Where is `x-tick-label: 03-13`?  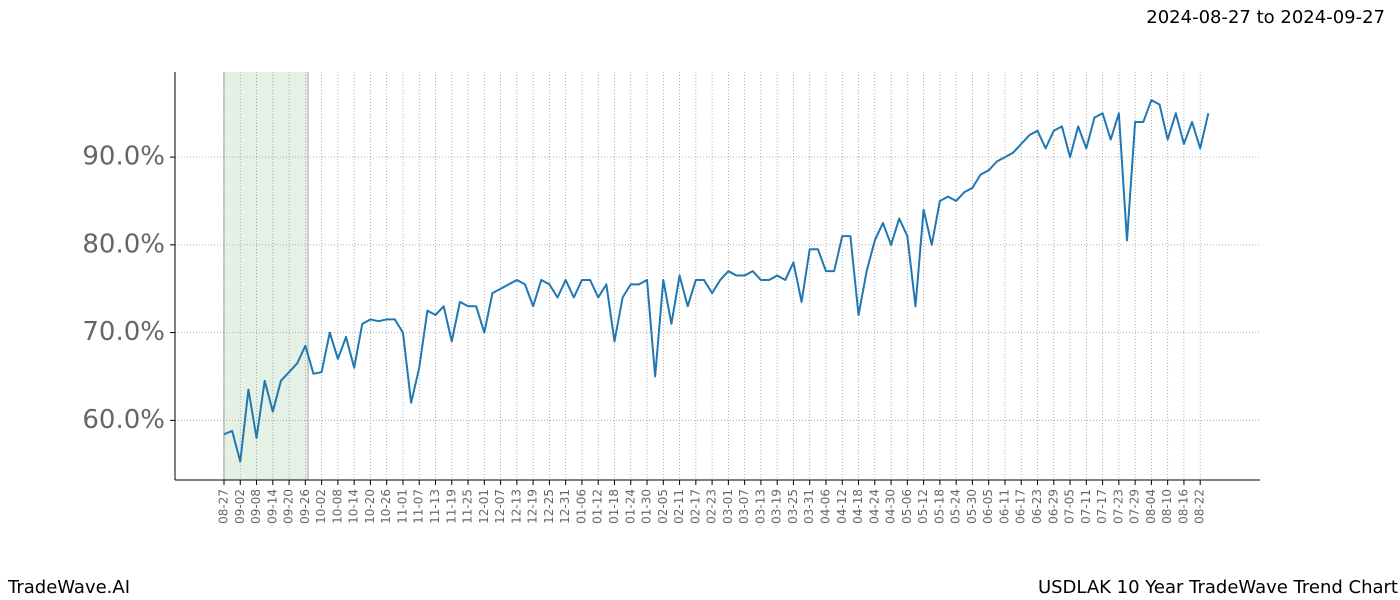
x-tick-label: 03-13 is located at coordinates (760, 506).